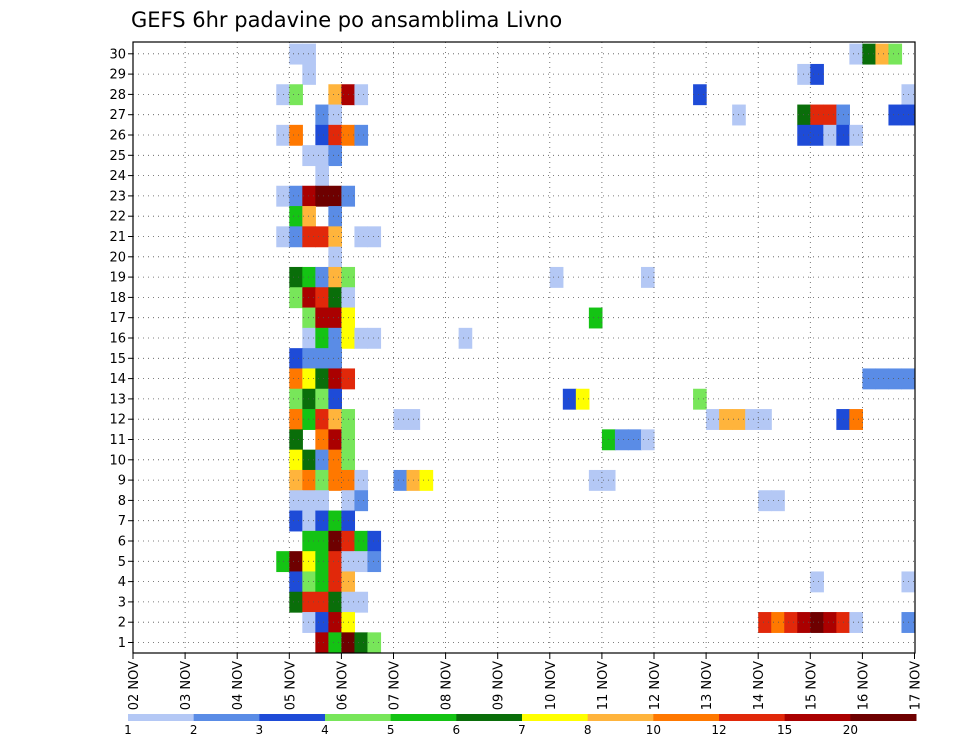  I want to click on y-tick-label: 24, so click(117, 176).